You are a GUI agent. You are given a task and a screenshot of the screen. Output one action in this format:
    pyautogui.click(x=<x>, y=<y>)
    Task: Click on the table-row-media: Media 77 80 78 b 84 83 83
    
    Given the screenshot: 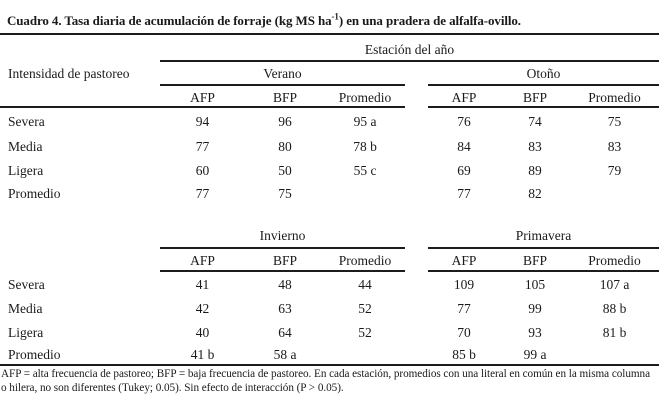 What is the action you would take?
    pyautogui.click(x=329, y=147)
    